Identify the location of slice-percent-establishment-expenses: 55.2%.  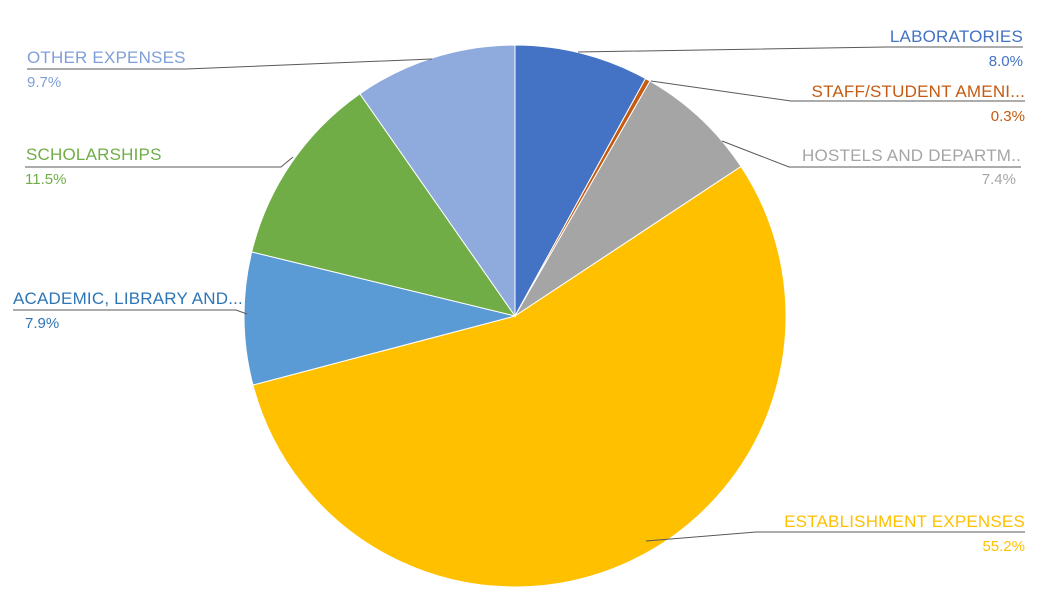
(1003, 546).